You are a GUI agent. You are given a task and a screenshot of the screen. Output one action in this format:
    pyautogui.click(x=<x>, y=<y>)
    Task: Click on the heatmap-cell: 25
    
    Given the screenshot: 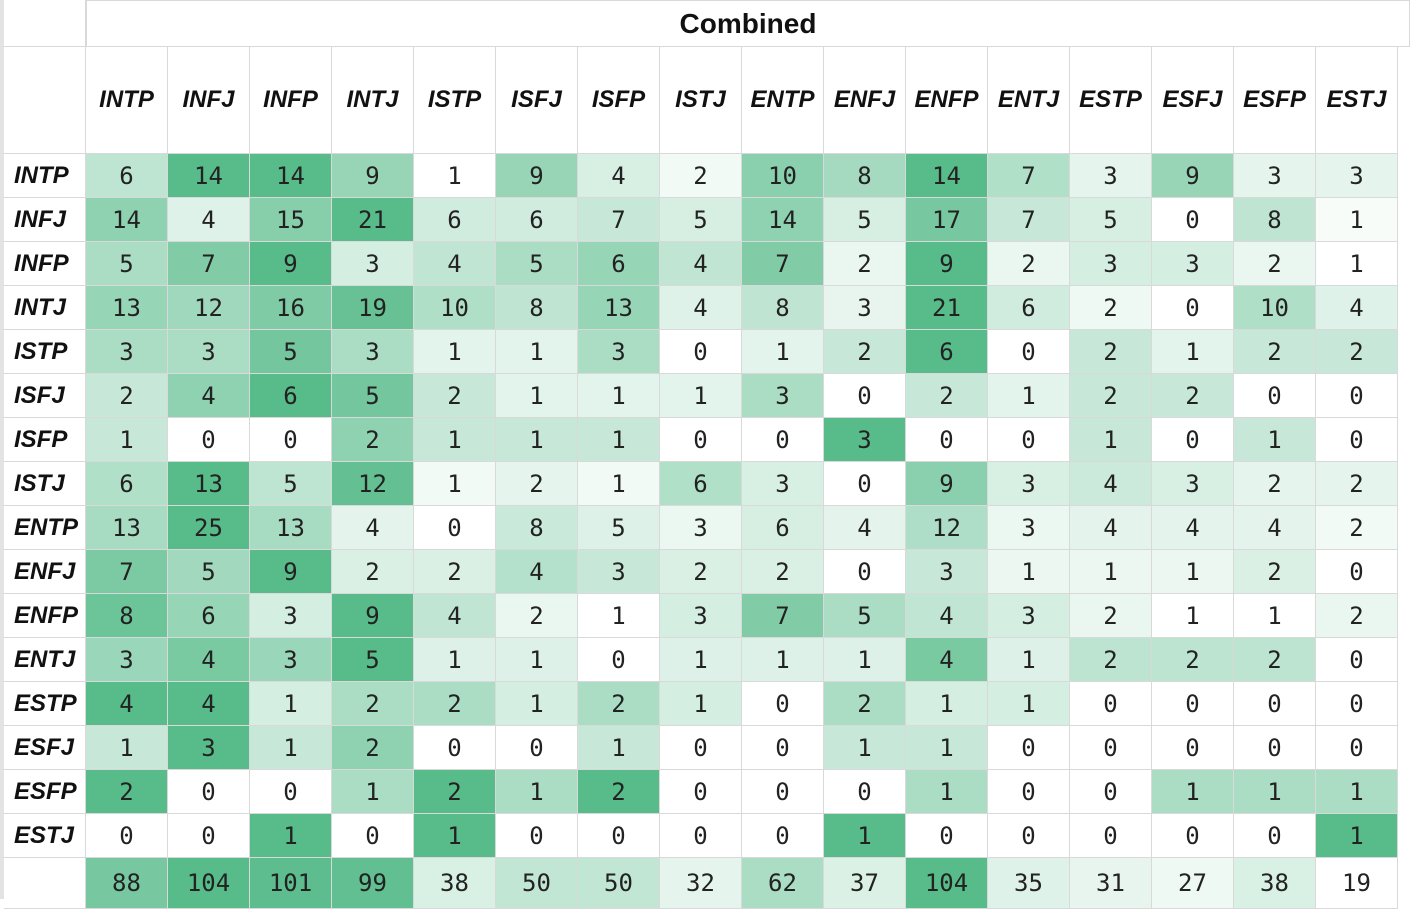 What is the action you would take?
    pyautogui.click(x=209, y=528)
    